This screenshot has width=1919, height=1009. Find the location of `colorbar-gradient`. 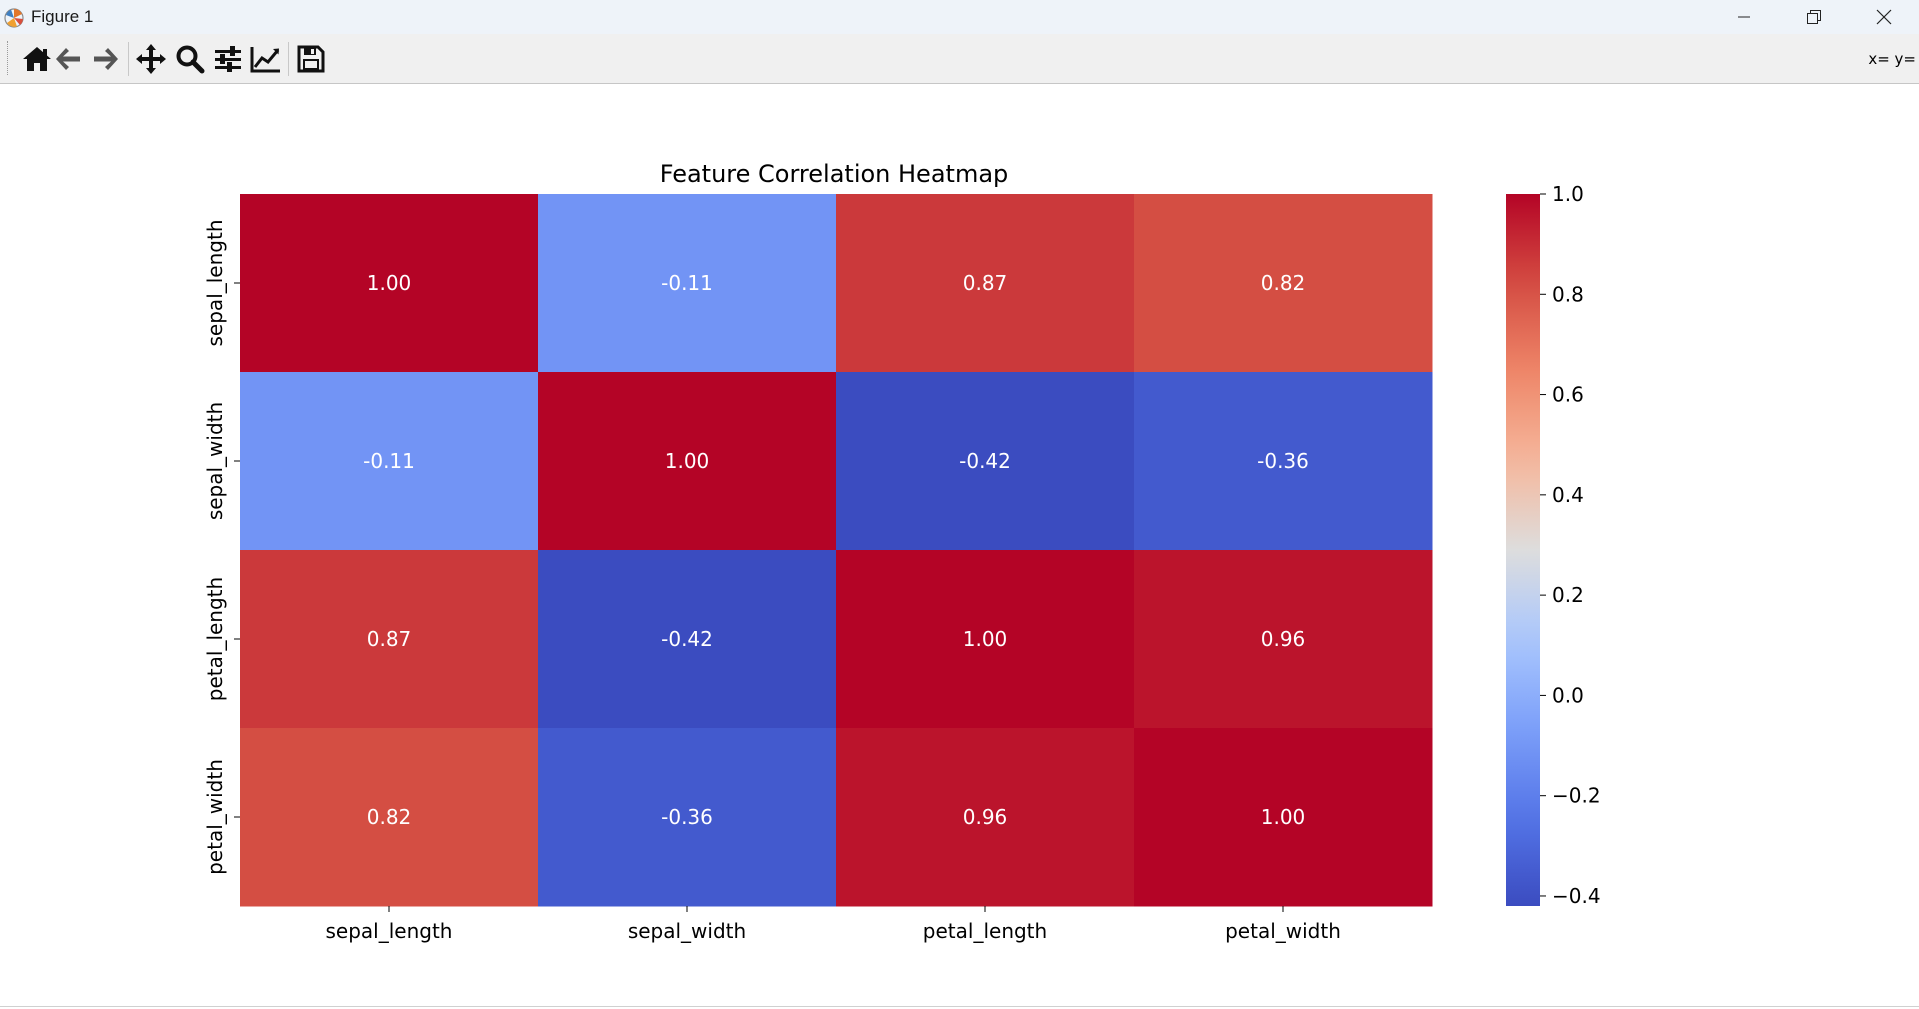

colorbar-gradient is located at coordinates (1523, 550).